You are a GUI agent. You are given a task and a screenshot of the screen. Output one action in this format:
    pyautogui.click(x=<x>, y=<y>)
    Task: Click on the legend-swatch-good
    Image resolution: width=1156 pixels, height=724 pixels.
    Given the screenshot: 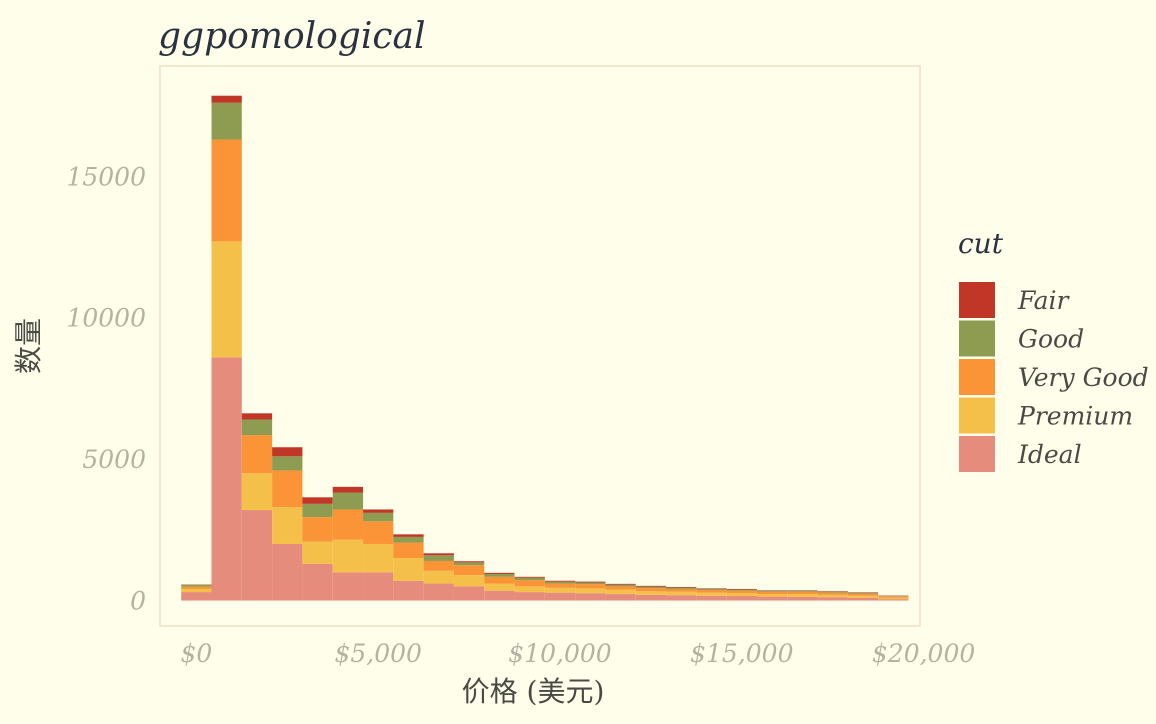 What is the action you would take?
    pyautogui.click(x=977, y=338)
    